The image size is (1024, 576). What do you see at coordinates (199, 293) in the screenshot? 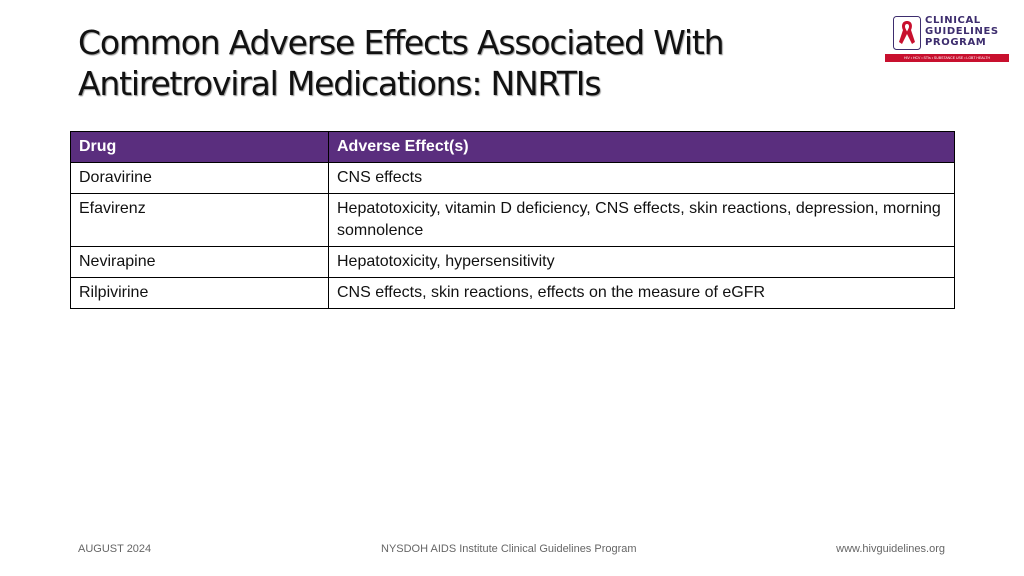
I see `drug-cell: Rilpivirine` at bounding box center [199, 293].